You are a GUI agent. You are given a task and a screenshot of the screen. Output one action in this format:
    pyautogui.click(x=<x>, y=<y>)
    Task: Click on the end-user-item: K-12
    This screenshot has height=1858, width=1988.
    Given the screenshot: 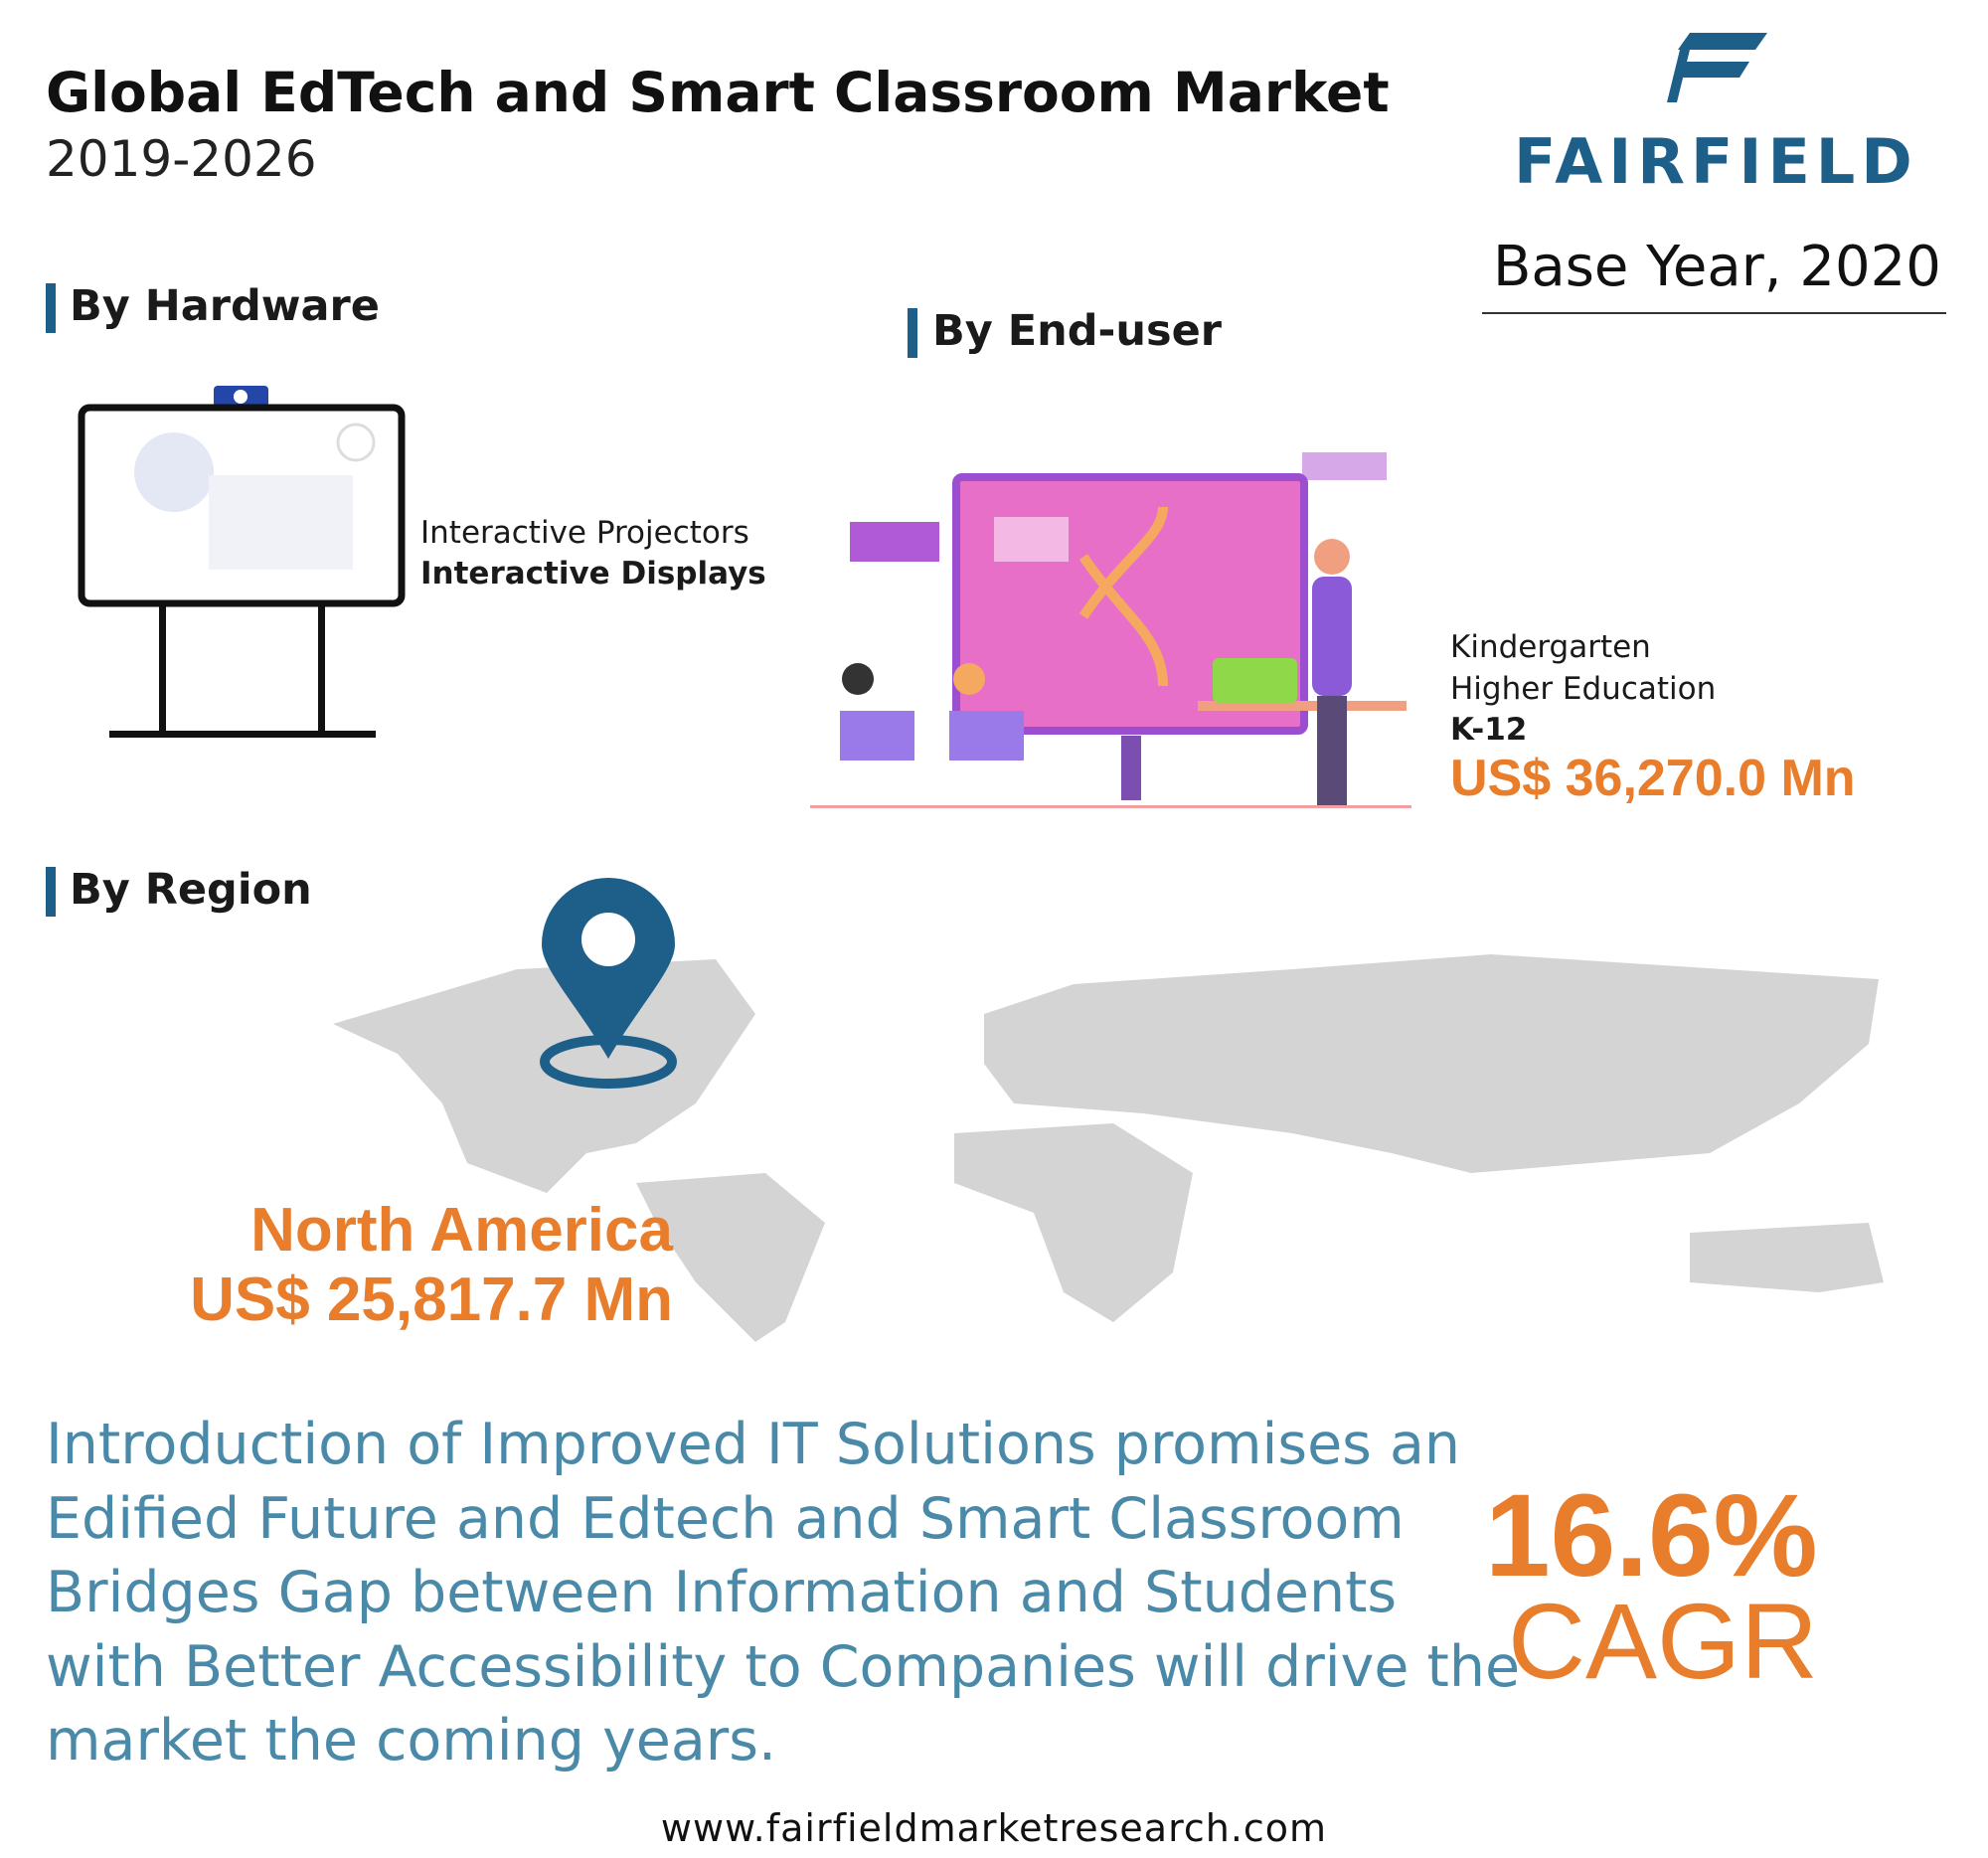 What is the action you would take?
    pyautogui.click(x=1488, y=730)
    